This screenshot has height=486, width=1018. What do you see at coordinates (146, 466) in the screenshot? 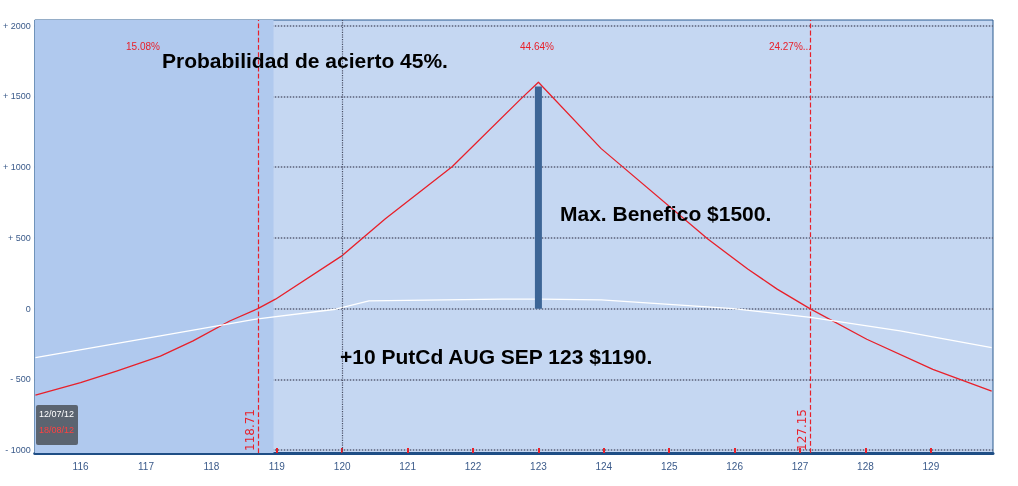
I see `x-tick-label: 117` at bounding box center [146, 466].